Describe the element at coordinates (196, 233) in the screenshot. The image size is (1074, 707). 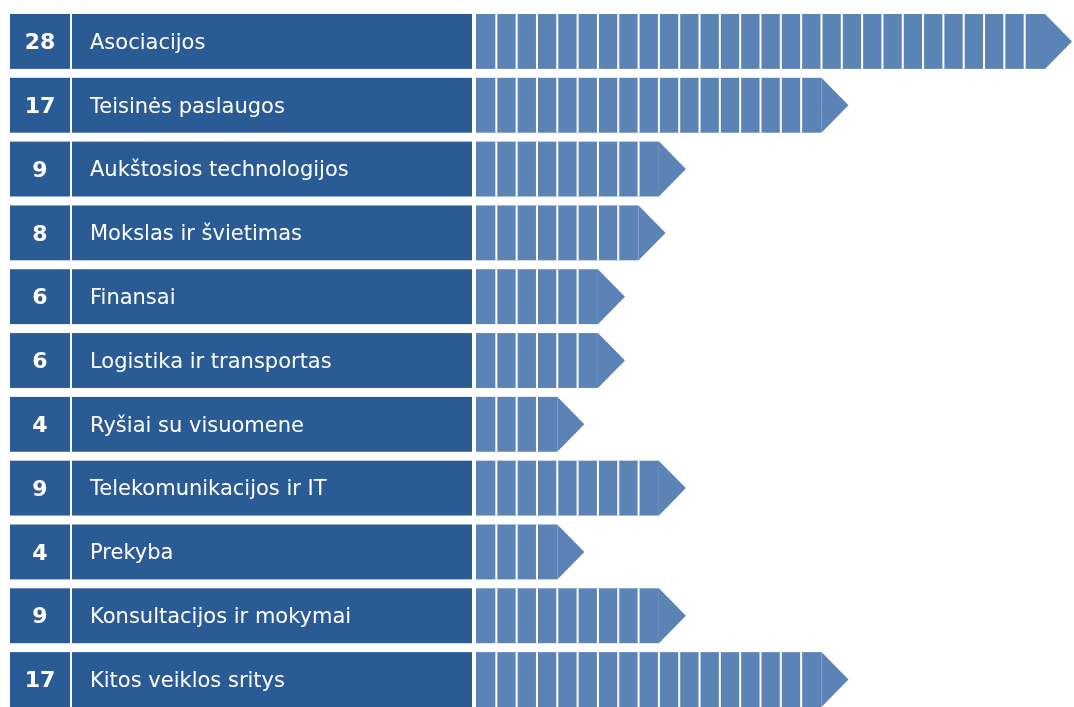
I see `y-tick-label: Mokslas ir švietimas` at that location.